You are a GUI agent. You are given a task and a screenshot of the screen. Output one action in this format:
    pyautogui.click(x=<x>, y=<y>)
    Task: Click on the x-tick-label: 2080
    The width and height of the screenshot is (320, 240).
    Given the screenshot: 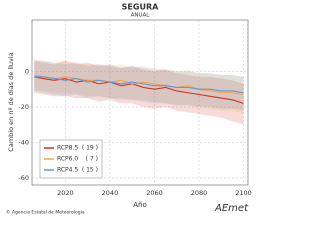 What is the action you would take?
    pyautogui.click(x=199, y=193)
    